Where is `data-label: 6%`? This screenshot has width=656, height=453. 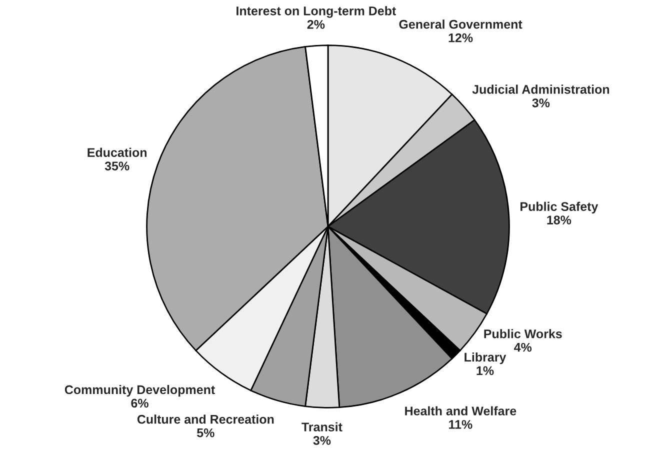 data-label: 6% is located at coordinates (139, 403).